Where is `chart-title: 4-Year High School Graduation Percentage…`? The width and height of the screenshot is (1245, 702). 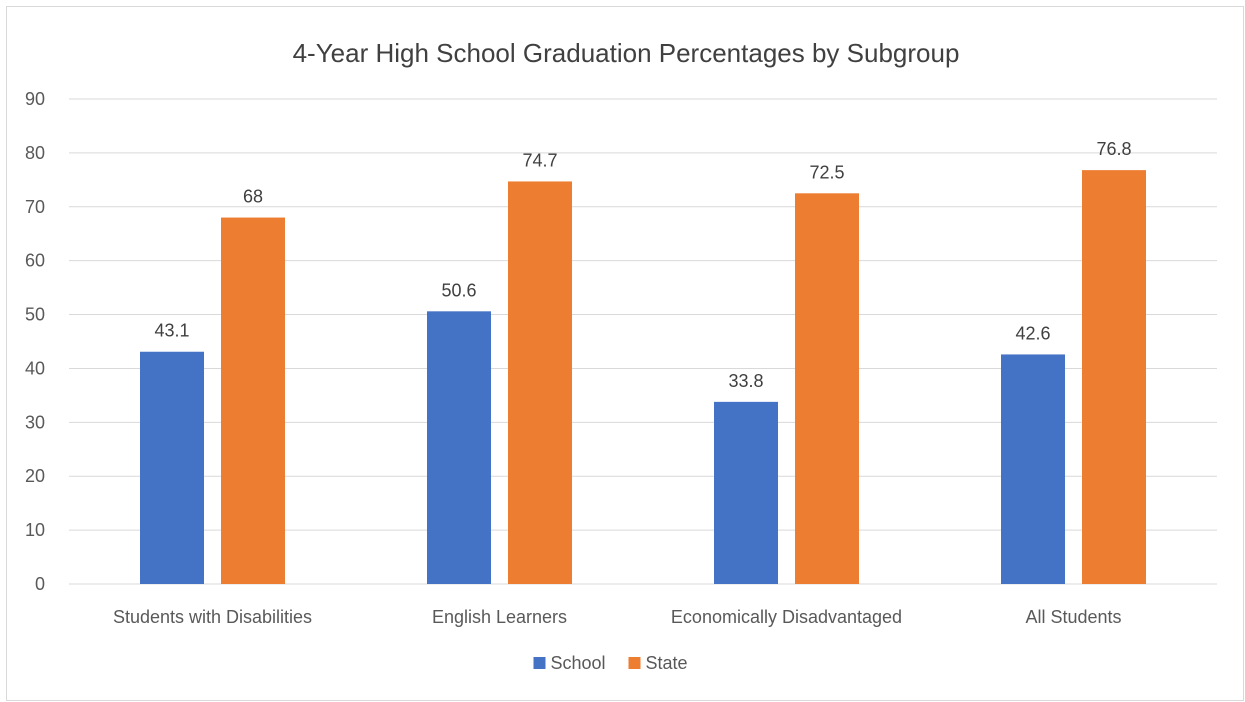
chart-title: 4-Year High School Graduation Percentage… is located at coordinates (626, 53).